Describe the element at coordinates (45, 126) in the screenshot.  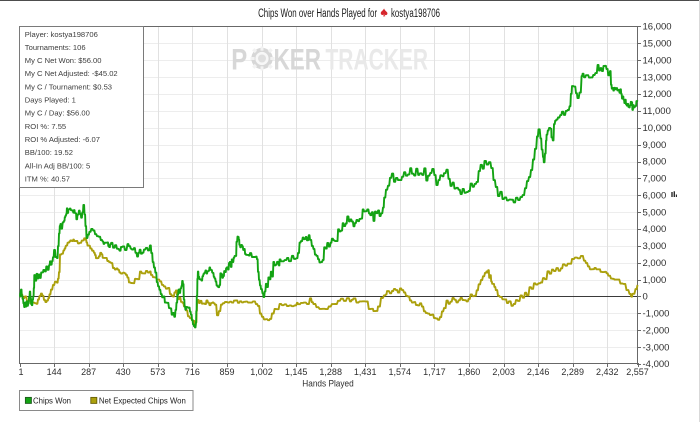
I see `svg-text: ROI %: 7.55` at that location.